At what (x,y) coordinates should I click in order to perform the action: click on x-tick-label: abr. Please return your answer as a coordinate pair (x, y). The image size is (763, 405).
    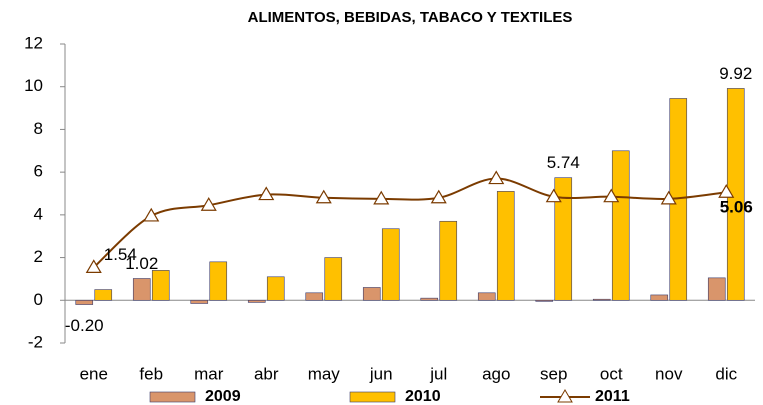
    Looking at the image, I should click on (266, 373).